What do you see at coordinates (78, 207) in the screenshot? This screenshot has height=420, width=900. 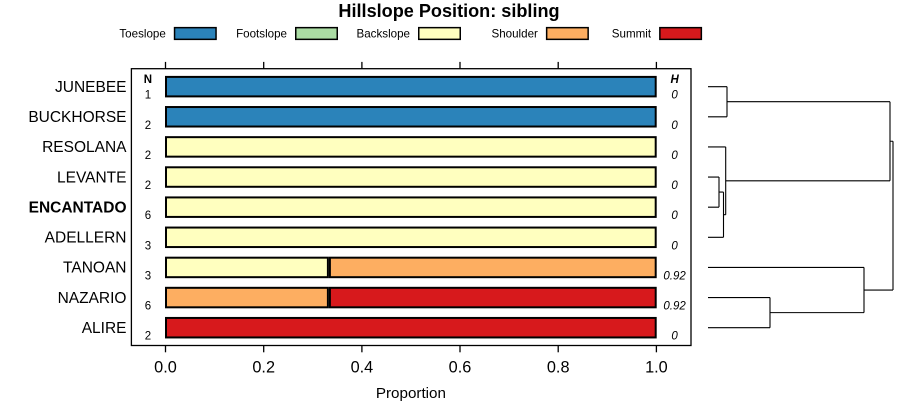 I see `svg-text: ENCANTADO` at bounding box center [78, 207].